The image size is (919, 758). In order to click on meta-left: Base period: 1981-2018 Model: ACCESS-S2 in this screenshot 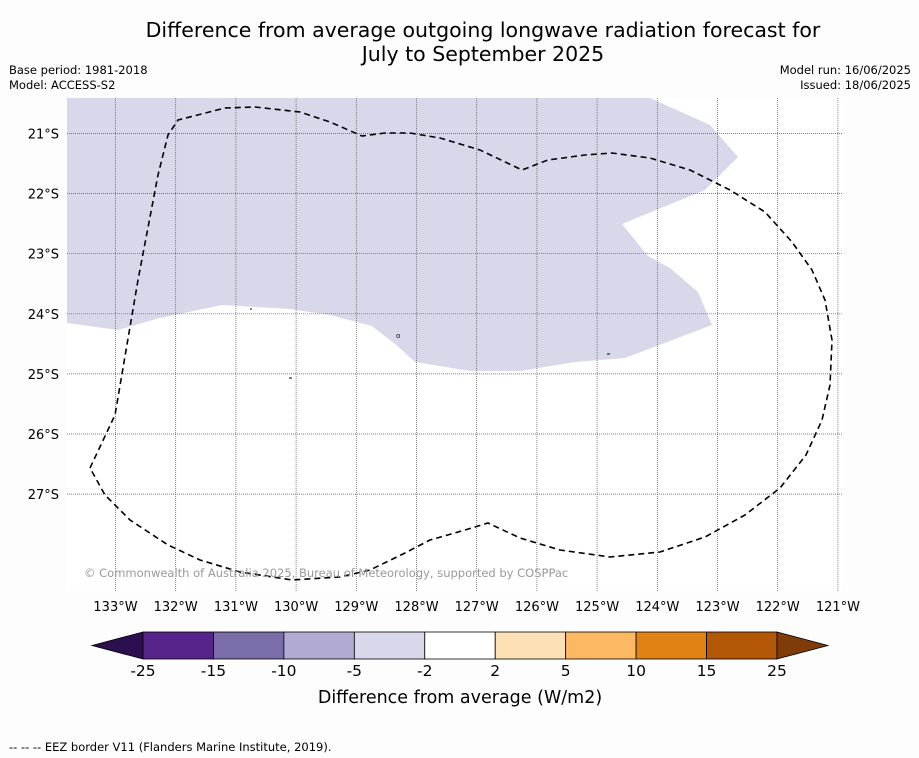, I will do `click(78, 78)`.